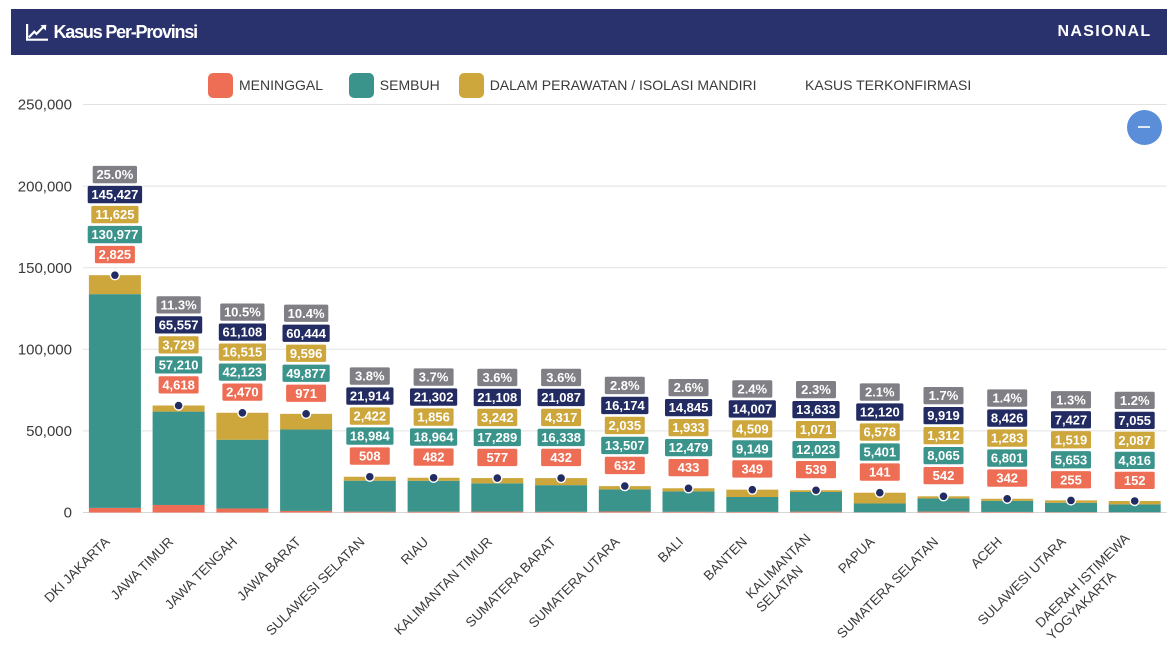 Image resolution: width=1175 pixels, height=648 pixels. What do you see at coordinates (1071, 459) in the screenshot?
I see `svg-text: 5,653` at bounding box center [1071, 459].